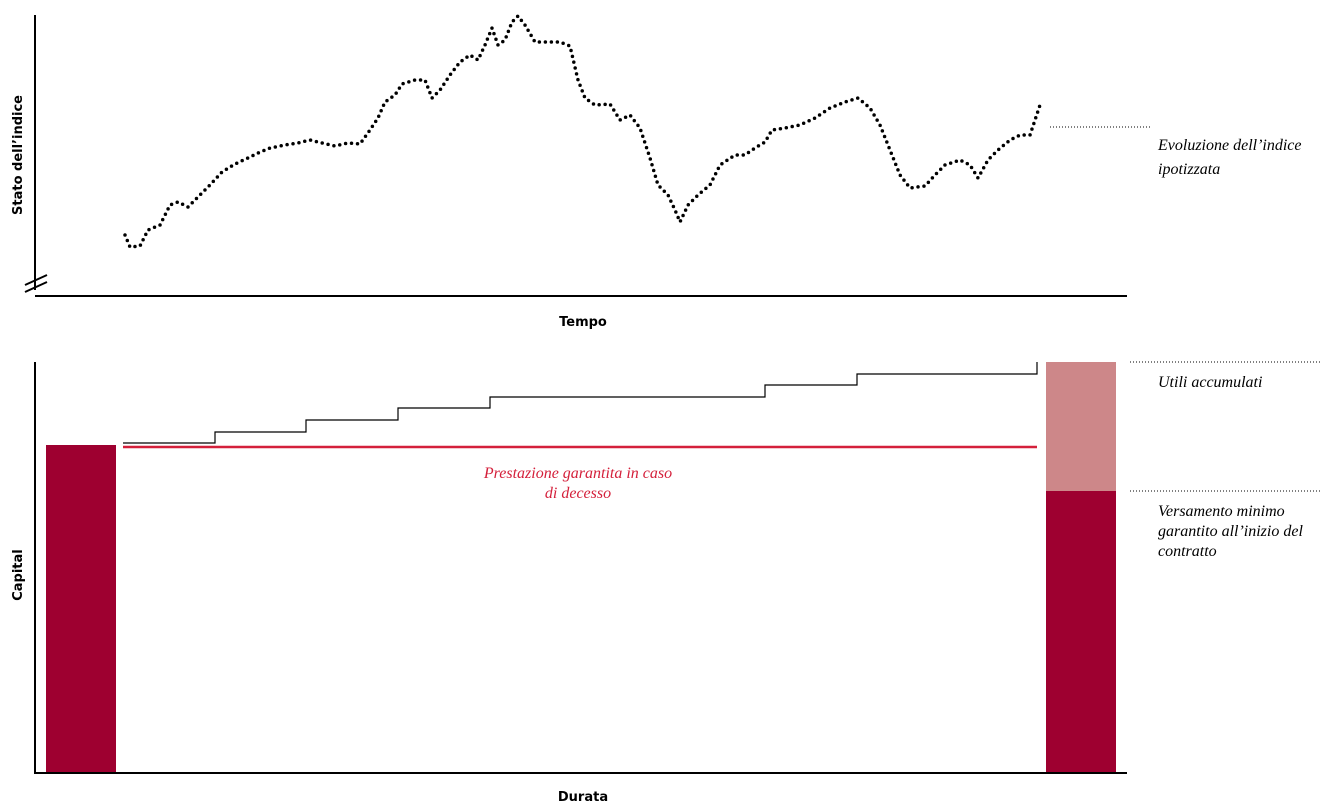  I want to click on step-line, so click(580, 403).